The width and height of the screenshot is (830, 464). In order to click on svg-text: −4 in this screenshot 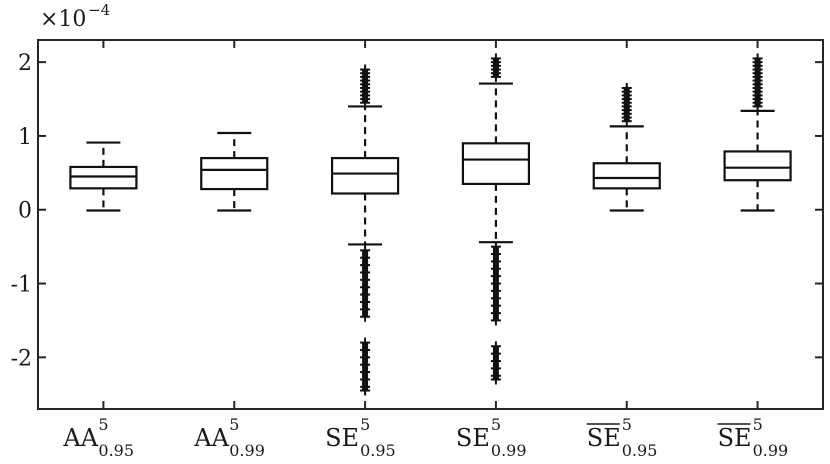, I will do `click(99, 10)`.